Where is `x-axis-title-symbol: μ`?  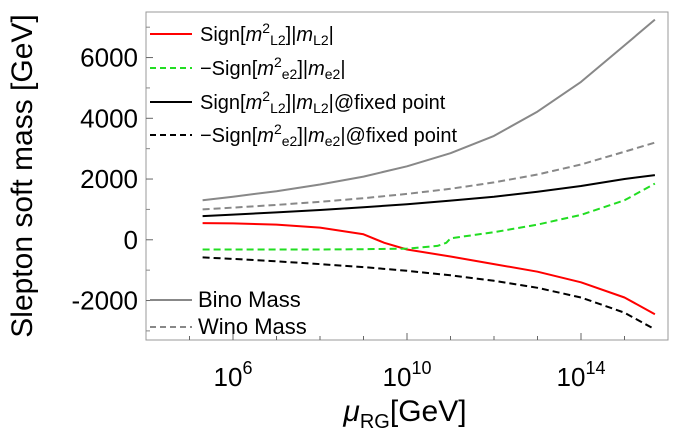 x-axis-title-symbol: μ is located at coordinates (350, 411).